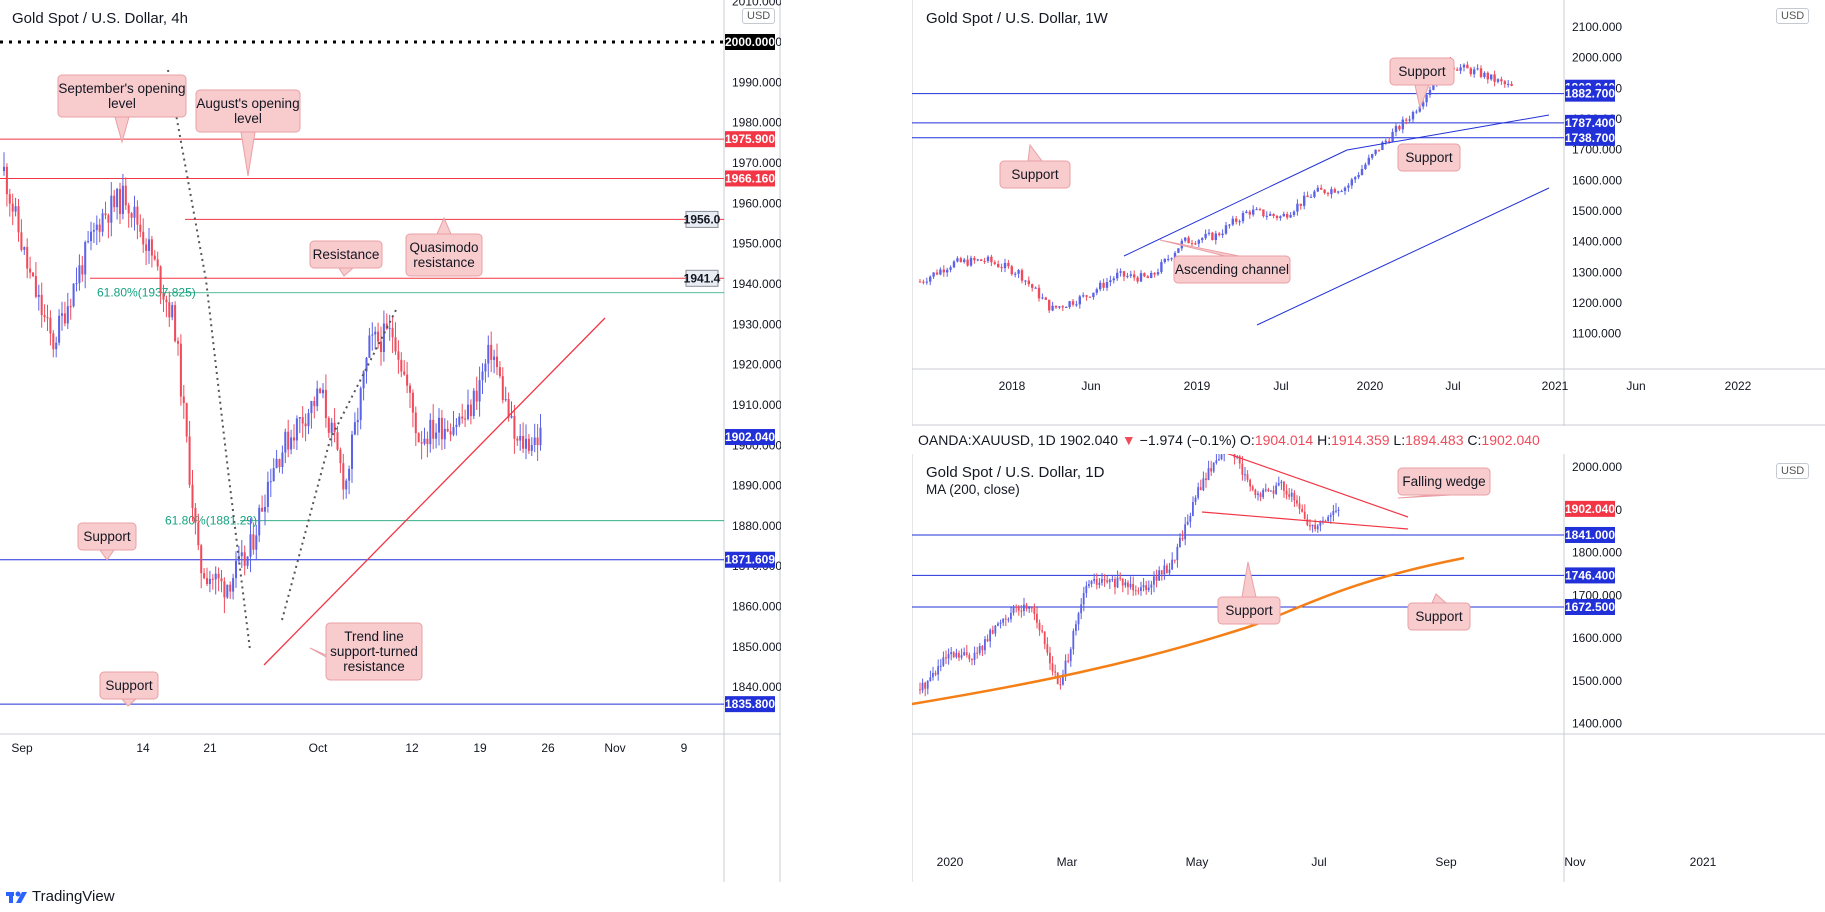 The width and height of the screenshot is (1825, 912). I want to click on price-tag-text: 1738.700, so click(1590, 138).